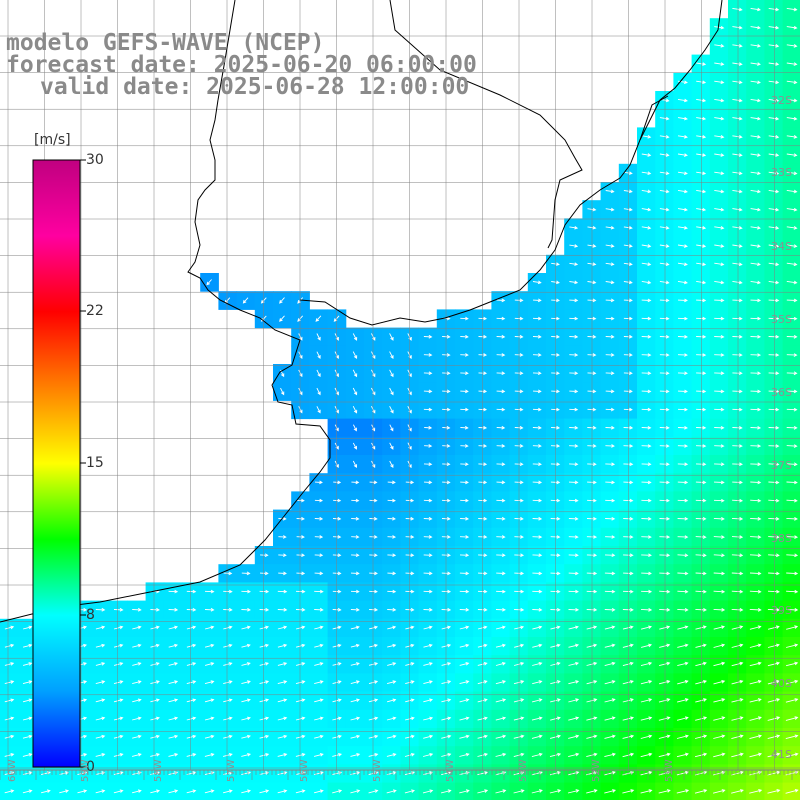 Image resolution: width=800 pixels, height=800 pixels. I want to click on lat-label-34s: 34S, so click(781, 246).